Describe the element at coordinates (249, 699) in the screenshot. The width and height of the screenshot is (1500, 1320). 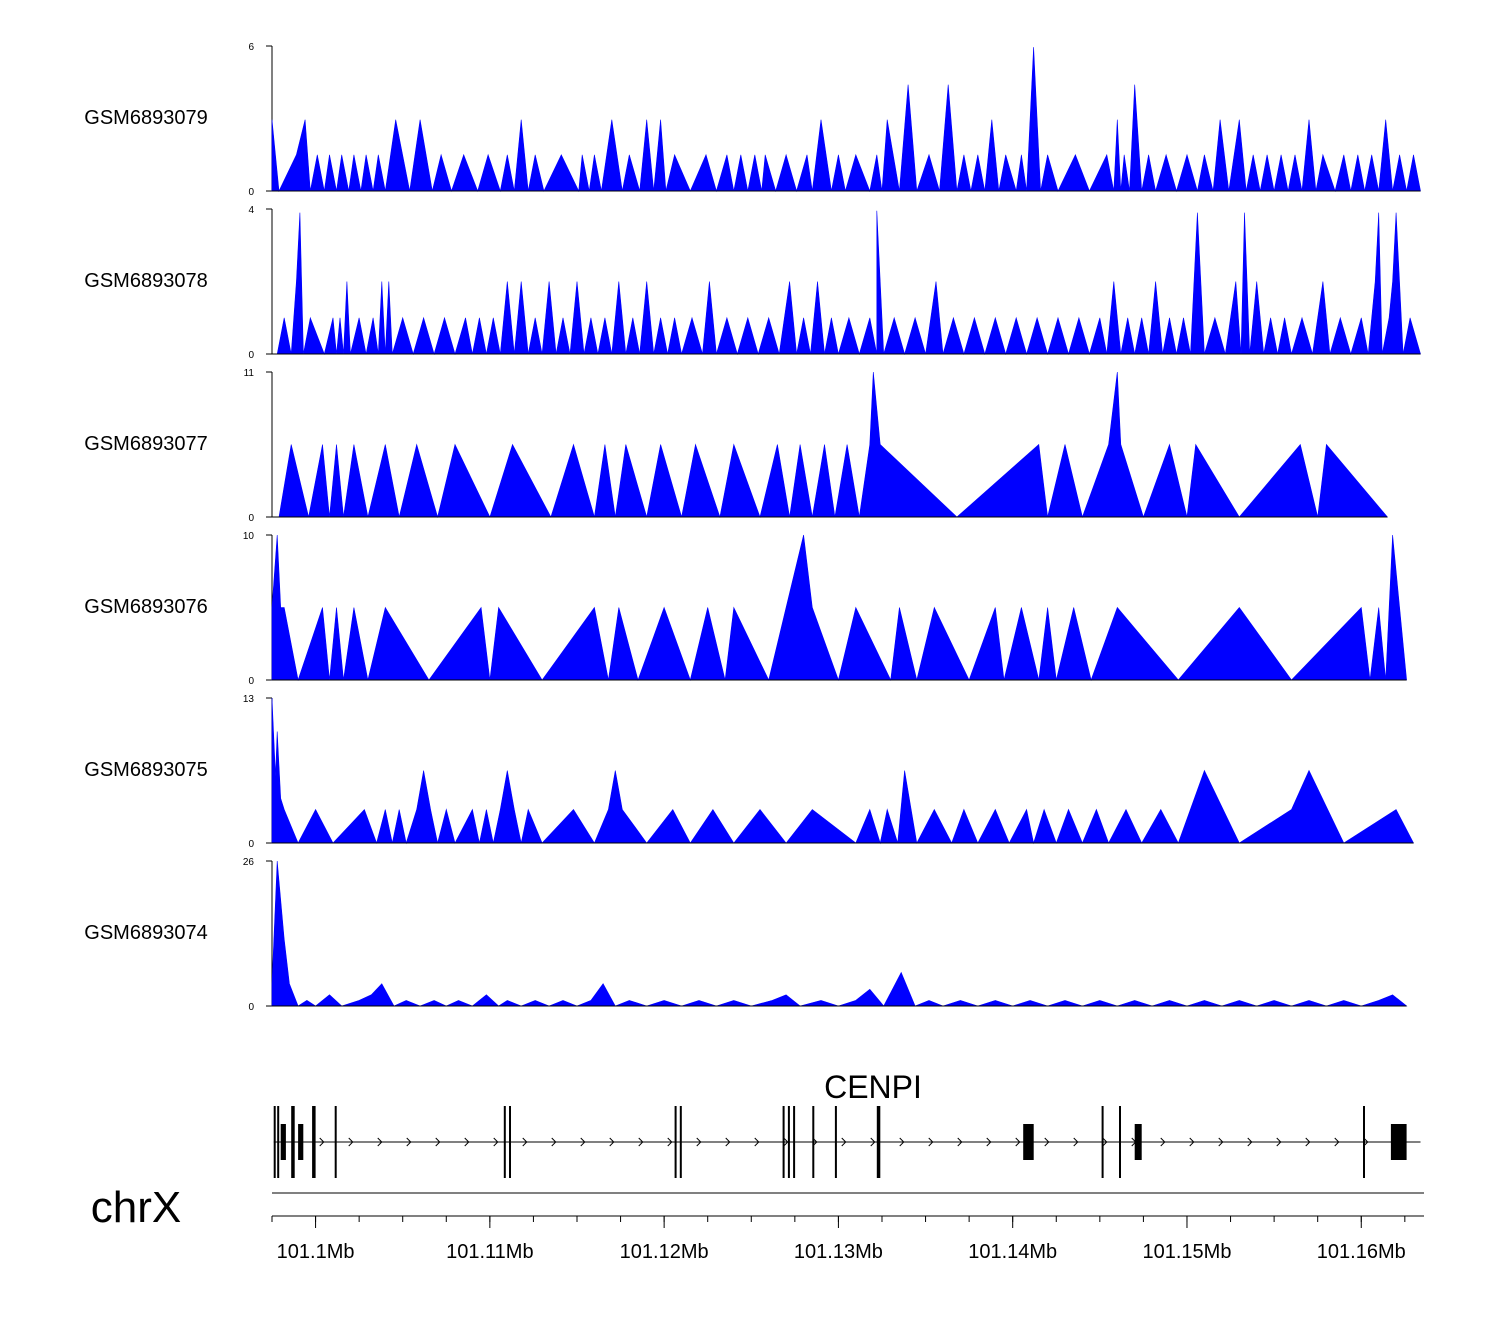
I see `y-axis-max-label: 13` at that location.